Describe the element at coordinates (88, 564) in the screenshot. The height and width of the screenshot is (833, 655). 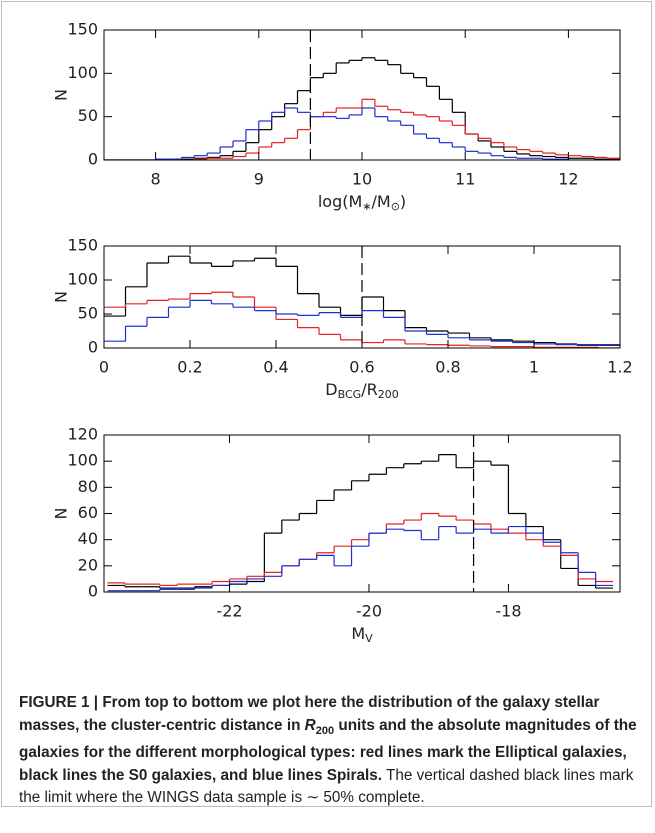
I see `y-tick-label: 20` at that location.